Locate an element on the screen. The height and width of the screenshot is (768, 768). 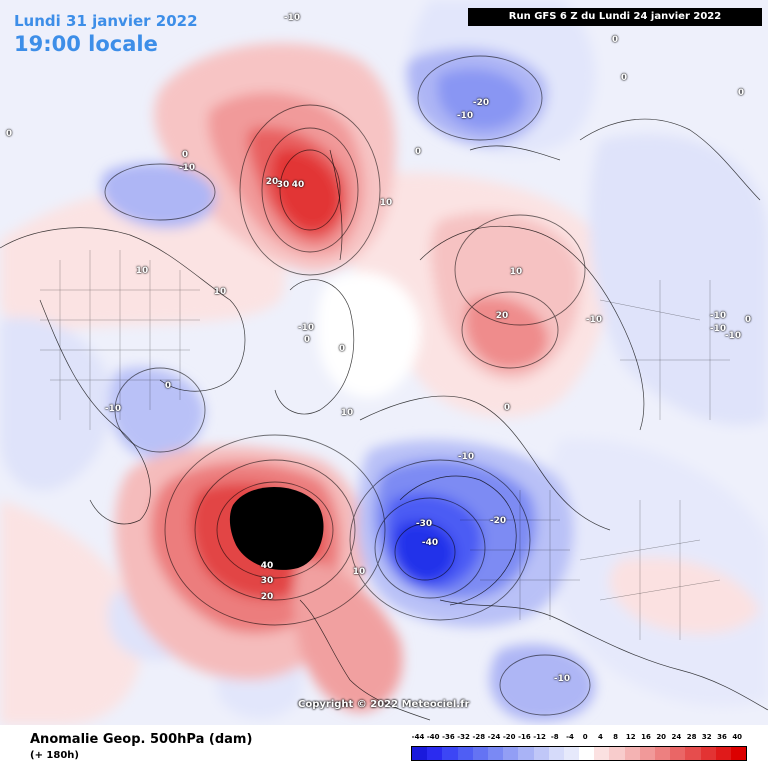
contour-label: -30 is located at coordinates (424, 524).